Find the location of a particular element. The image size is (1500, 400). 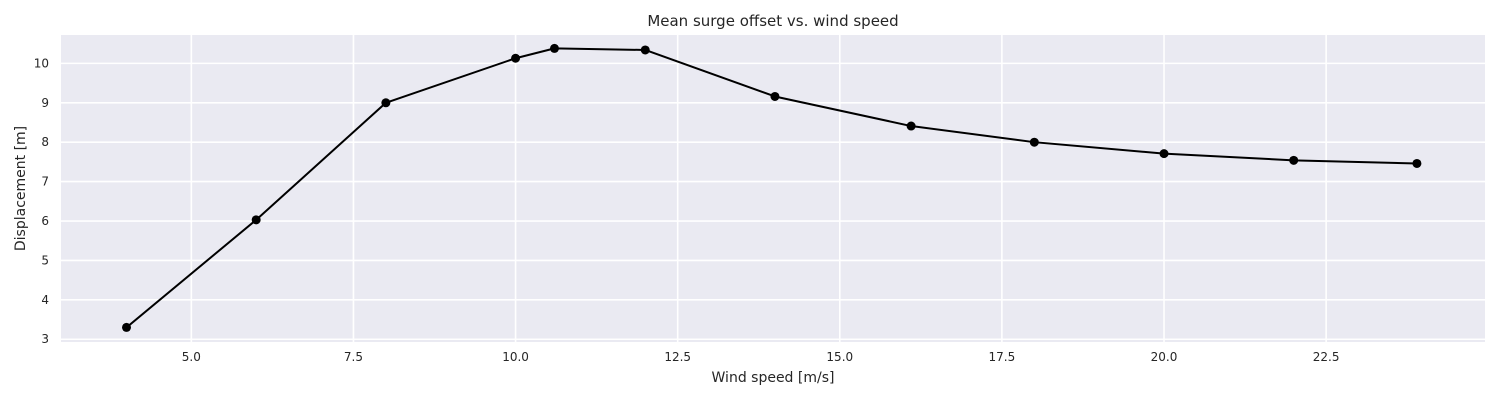

x-tick-label: 17.5 is located at coordinates (1002, 357).